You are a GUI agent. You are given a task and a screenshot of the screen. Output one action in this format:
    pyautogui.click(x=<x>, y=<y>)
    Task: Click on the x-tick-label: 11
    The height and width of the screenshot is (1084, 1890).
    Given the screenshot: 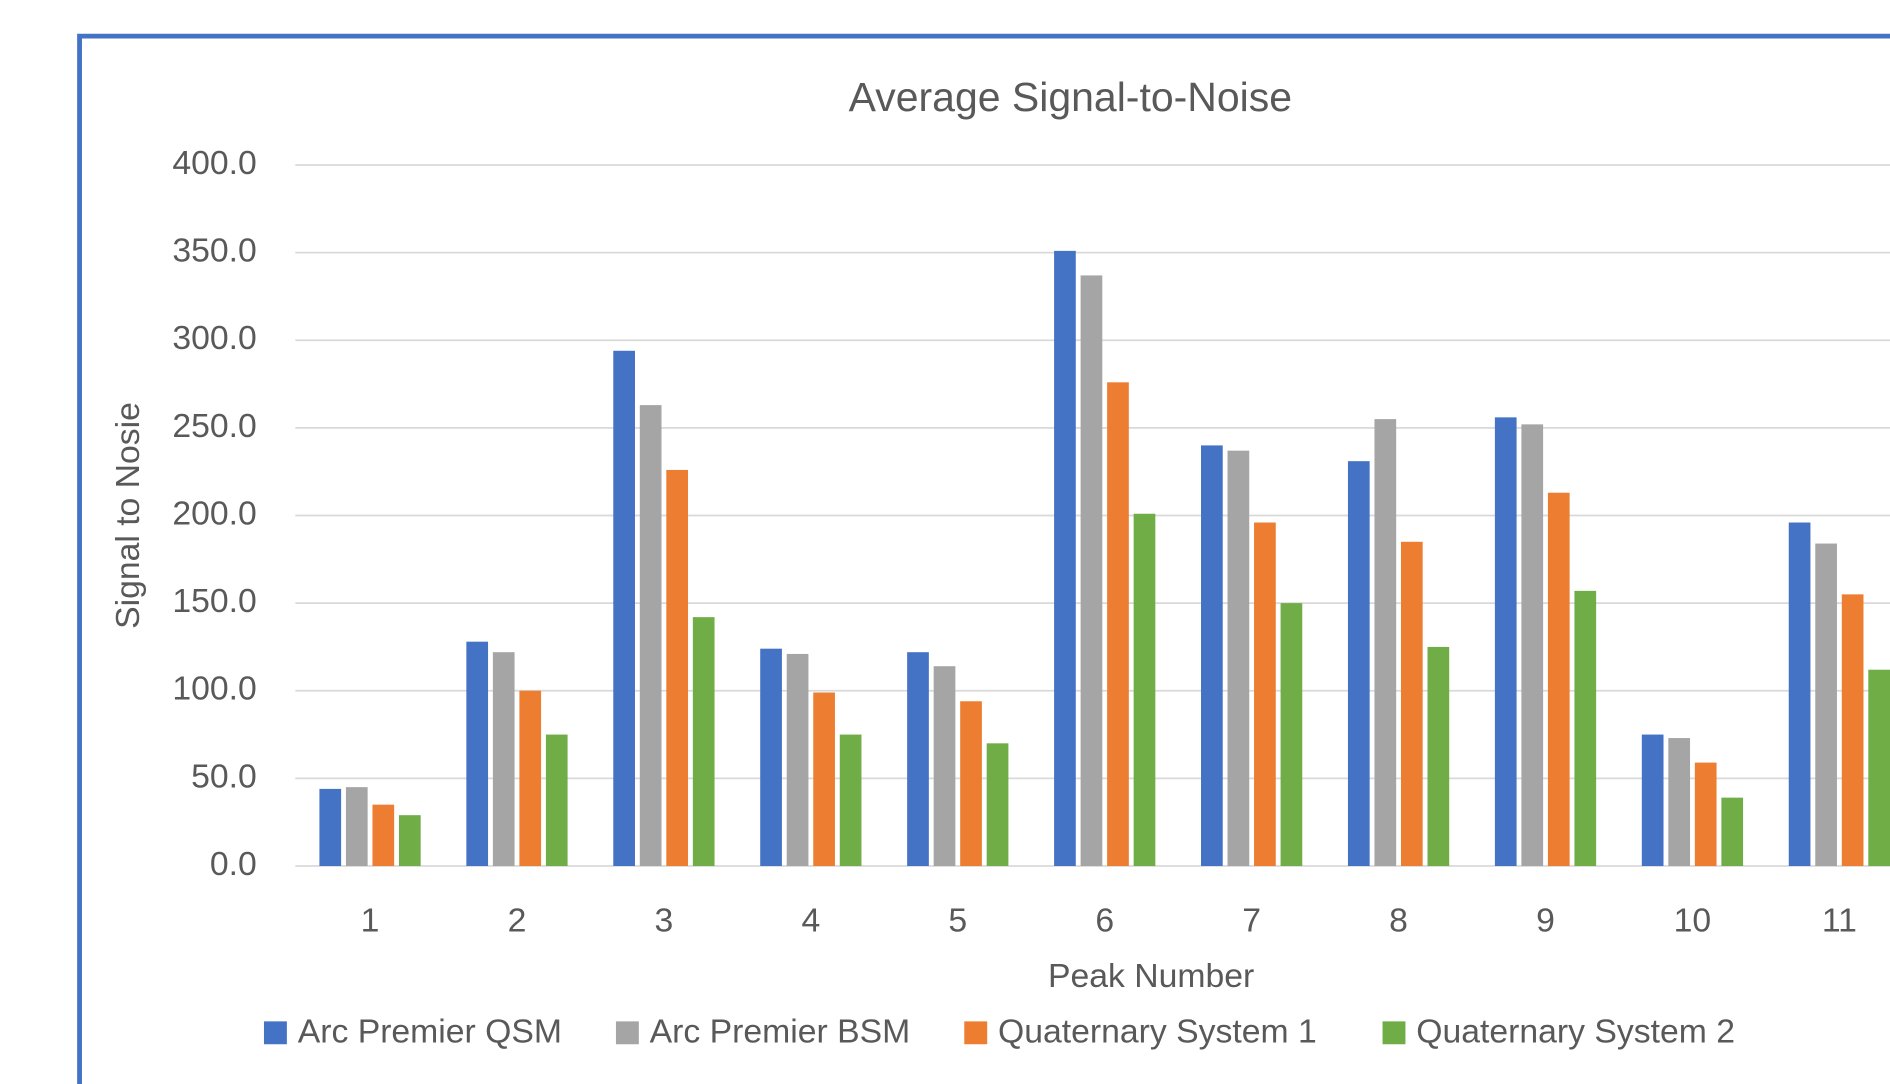 What is the action you would take?
    pyautogui.click(x=1839, y=921)
    